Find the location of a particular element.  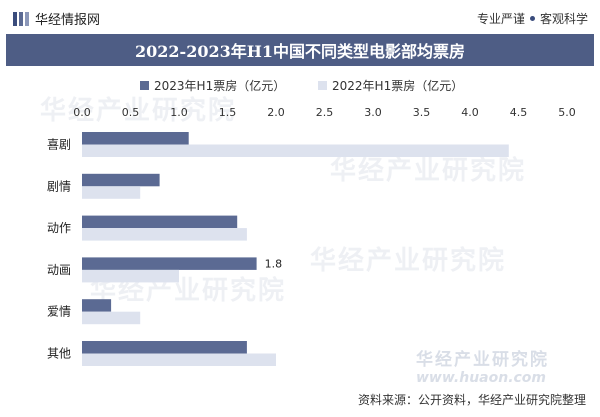

chart-title-bar: 2022-2023年H1中国不同类型电影部均票房 is located at coordinates (300, 50).